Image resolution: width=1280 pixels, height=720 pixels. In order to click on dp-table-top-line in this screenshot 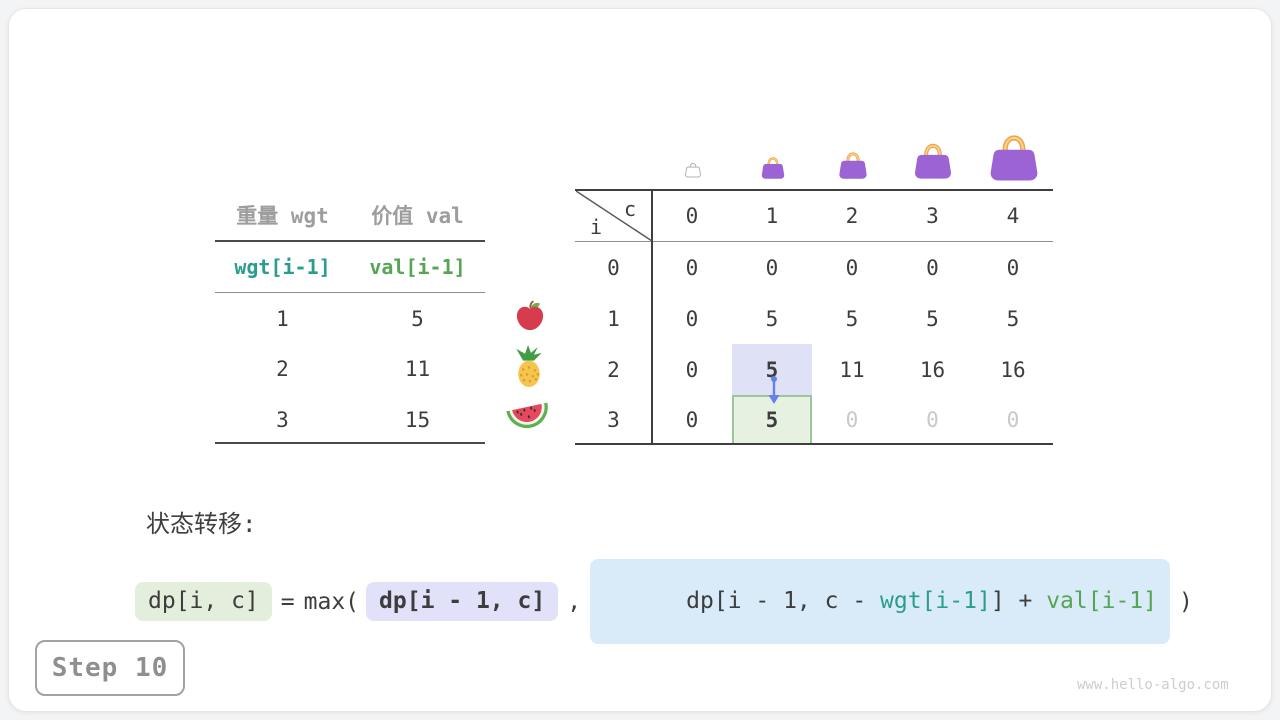, I will do `click(814, 190)`.